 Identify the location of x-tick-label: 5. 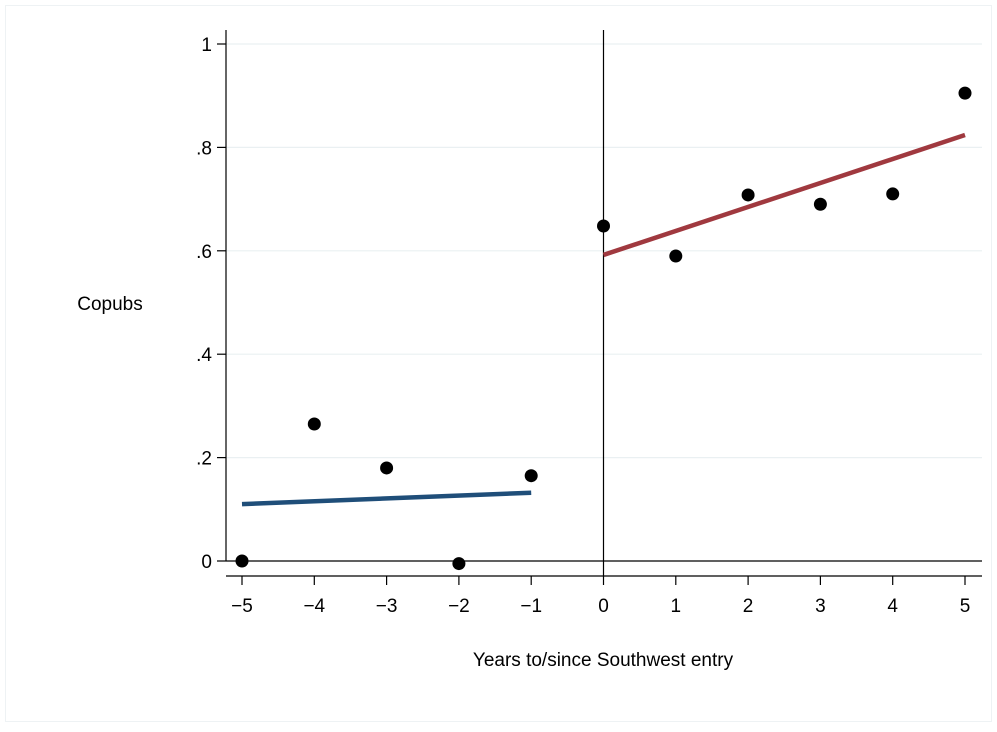
(965, 606).